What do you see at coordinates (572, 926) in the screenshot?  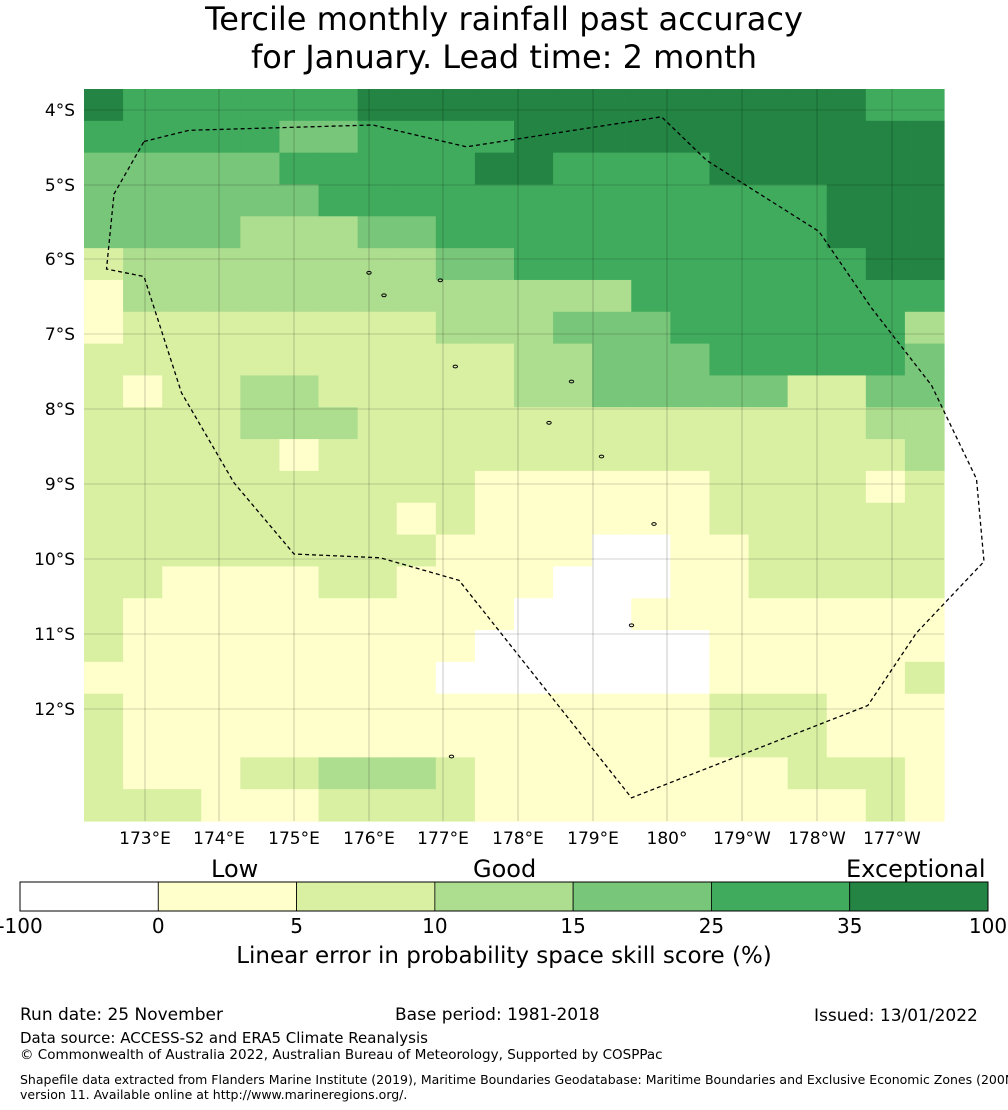 I see `colorbar-tick: 15` at bounding box center [572, 926].